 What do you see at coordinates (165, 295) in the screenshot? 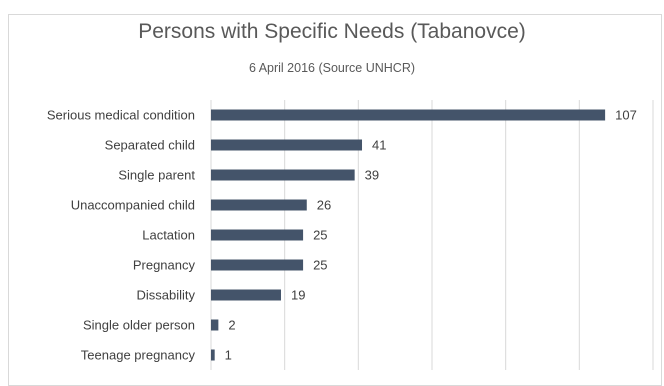
I see `category-label: Dissability` at bounding box center [165, 295].